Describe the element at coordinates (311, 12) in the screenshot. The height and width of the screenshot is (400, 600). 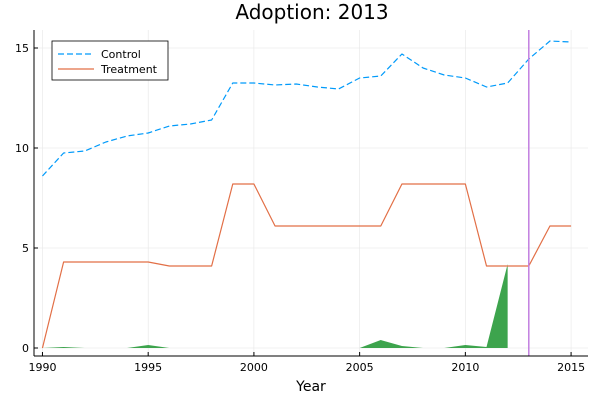
I see `chart-title: Adoption: 2013` at that location.